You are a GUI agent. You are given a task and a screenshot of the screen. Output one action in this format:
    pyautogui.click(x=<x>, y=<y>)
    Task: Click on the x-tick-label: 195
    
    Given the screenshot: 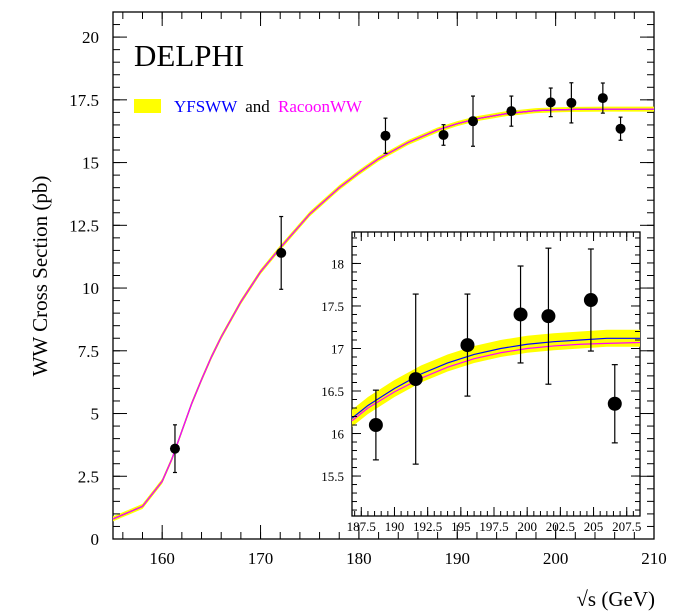 What is the action you would take?
    pyautogui.click(x=461, y=526)
    